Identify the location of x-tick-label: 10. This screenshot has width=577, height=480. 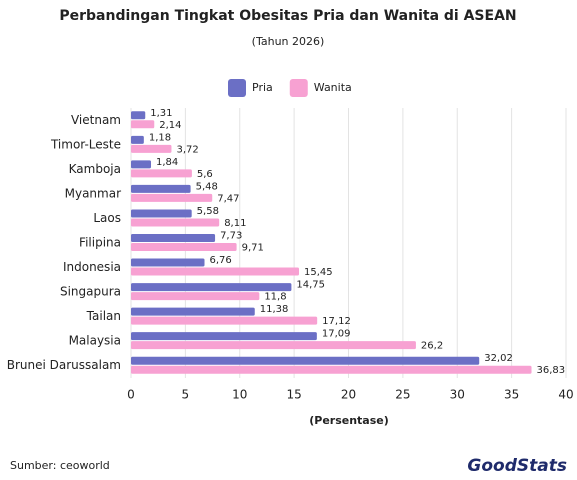
(239, 395).